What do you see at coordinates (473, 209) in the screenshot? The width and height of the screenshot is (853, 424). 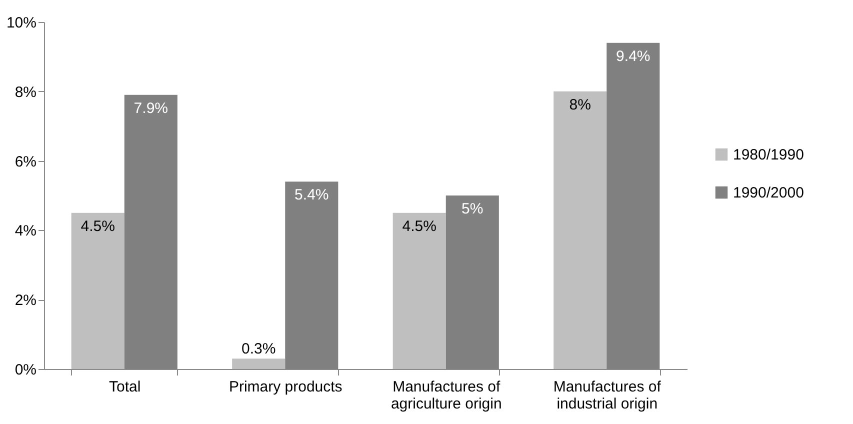 I see `data-label: 5%` at bounding box center [473, 209].